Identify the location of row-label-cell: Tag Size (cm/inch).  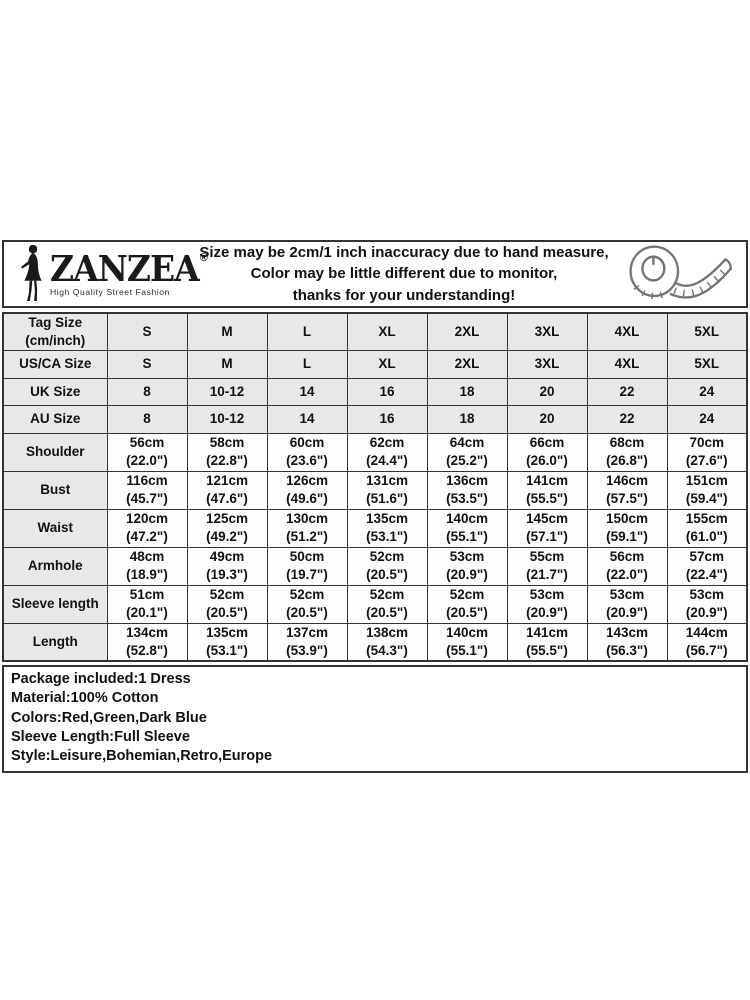
(55, 331).